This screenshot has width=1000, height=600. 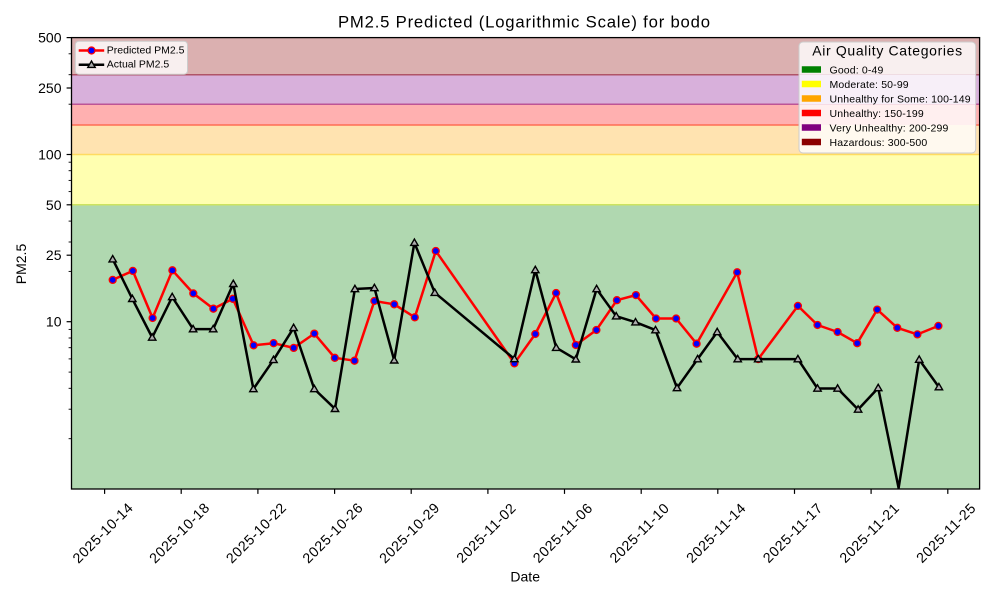 I want to click on svg-text: Date, so click(x=525, y=577).